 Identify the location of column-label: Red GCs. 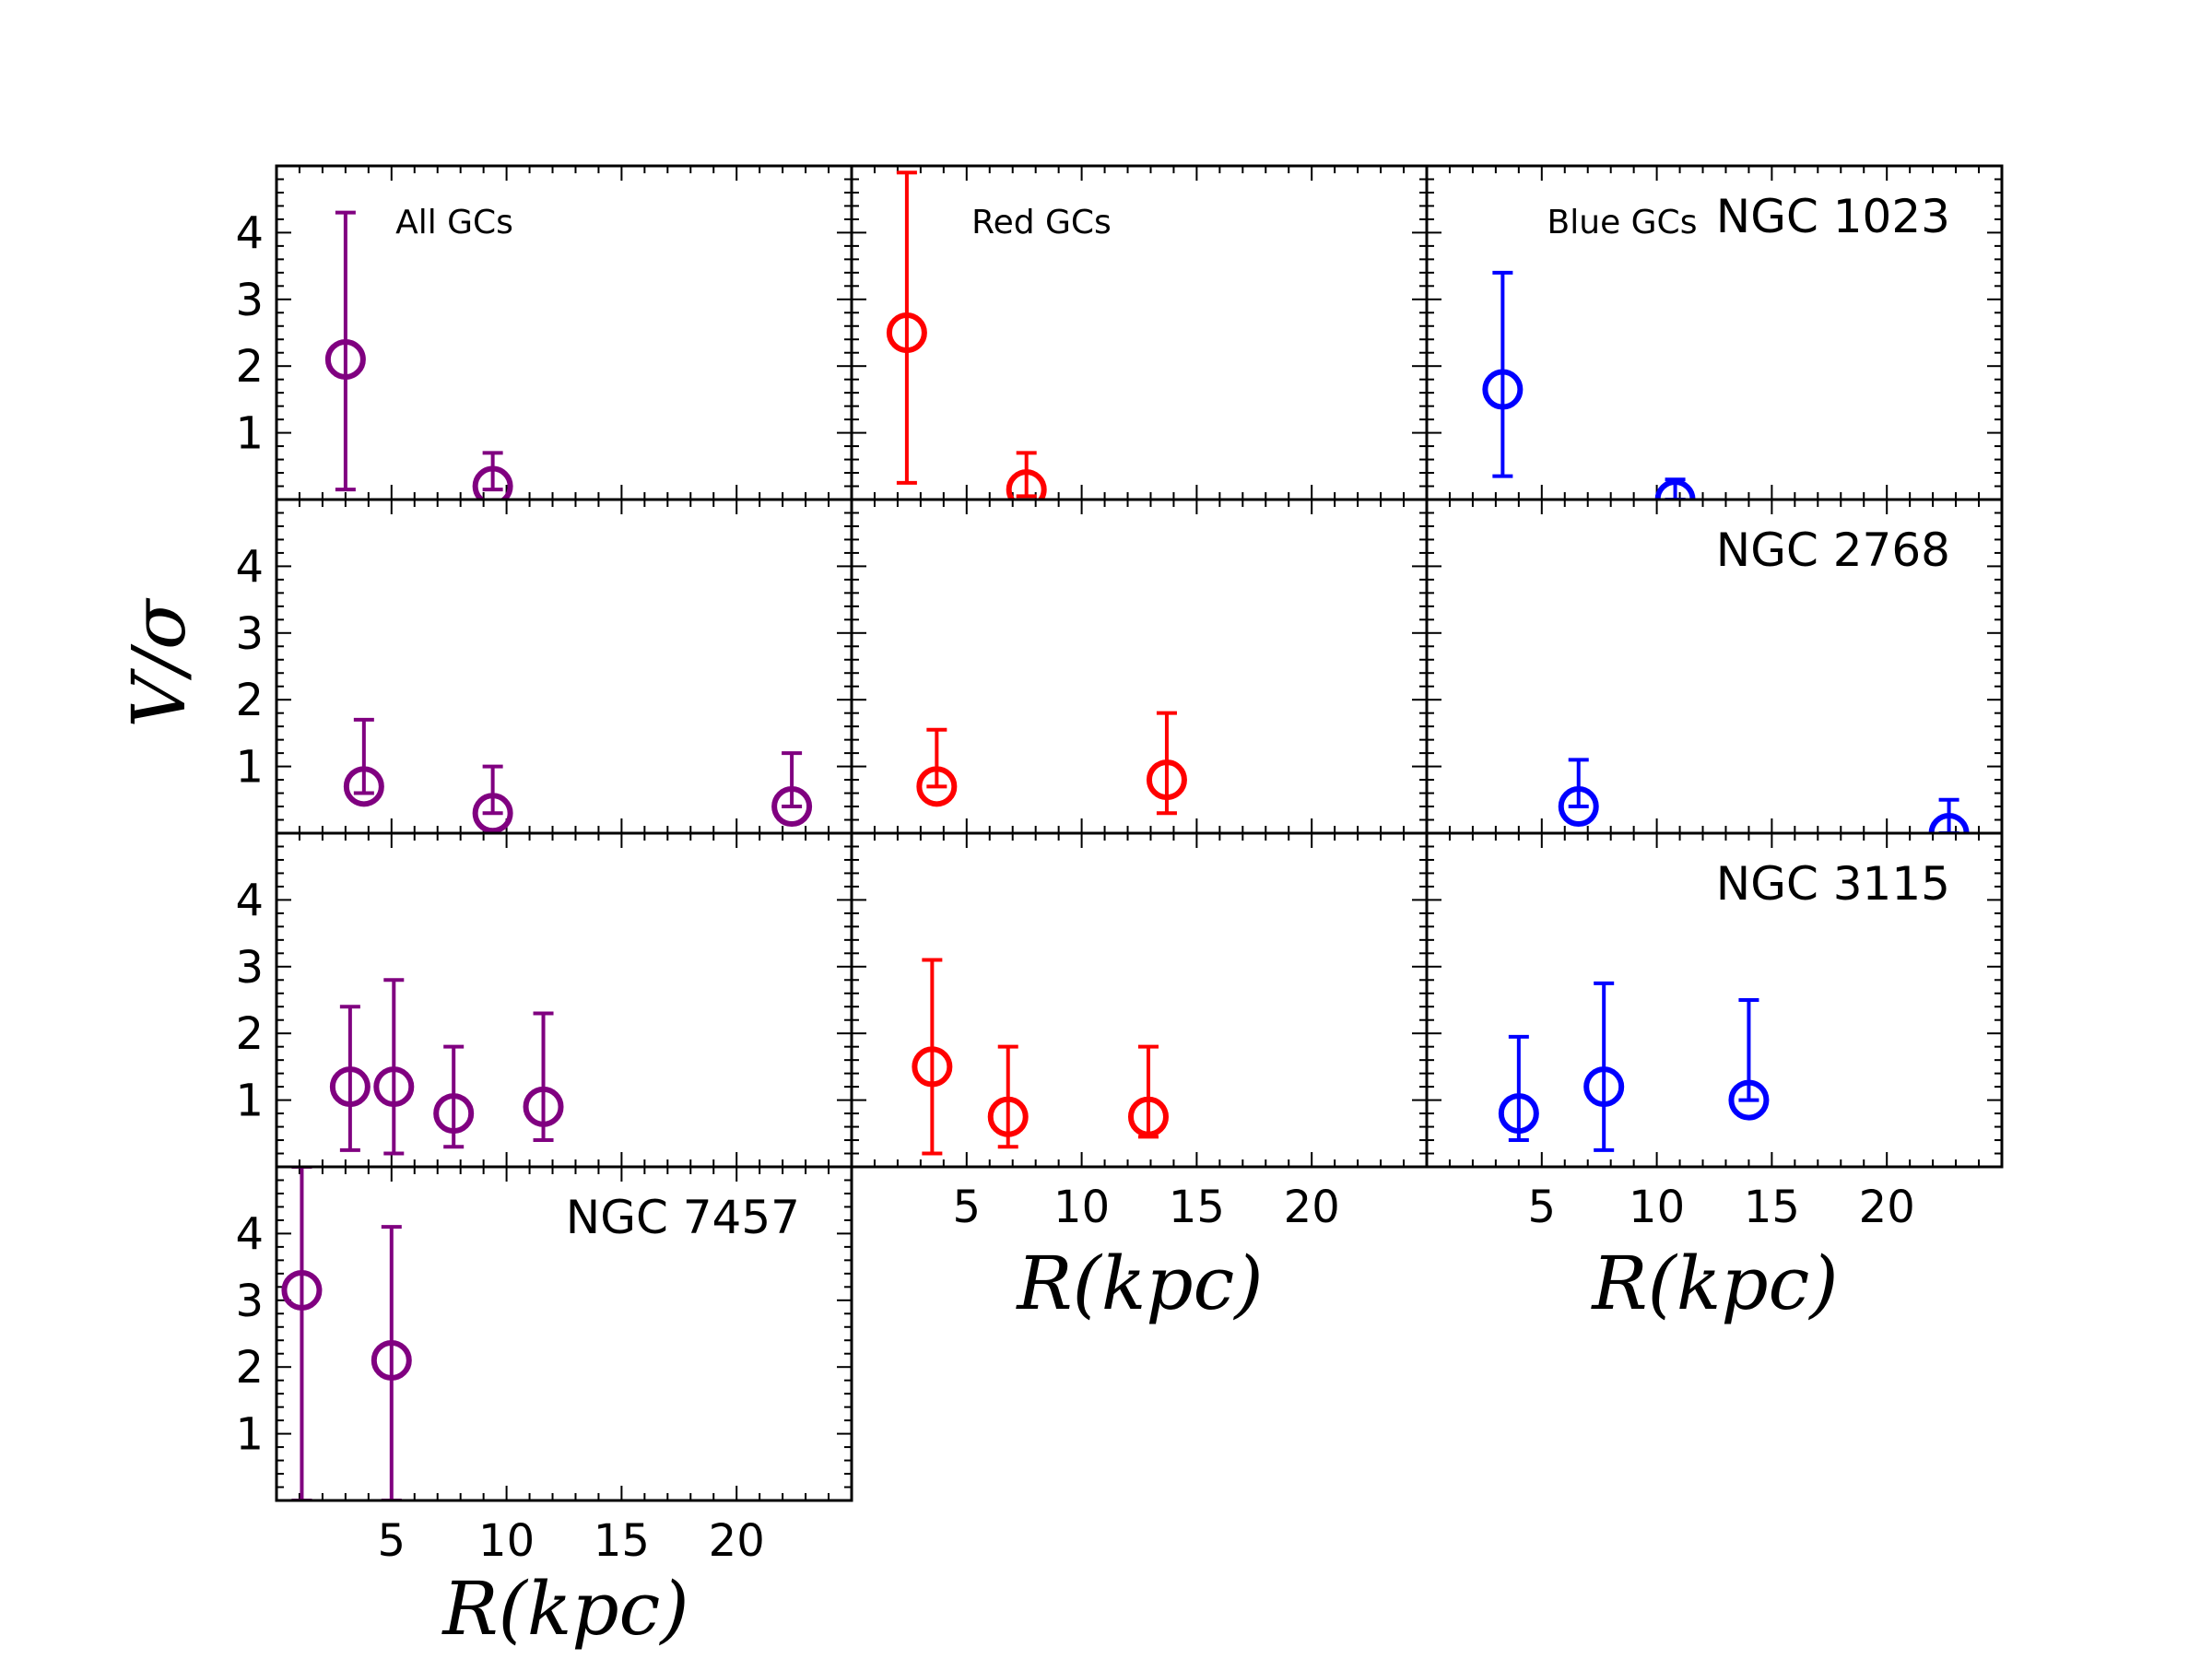
(1041, 222).